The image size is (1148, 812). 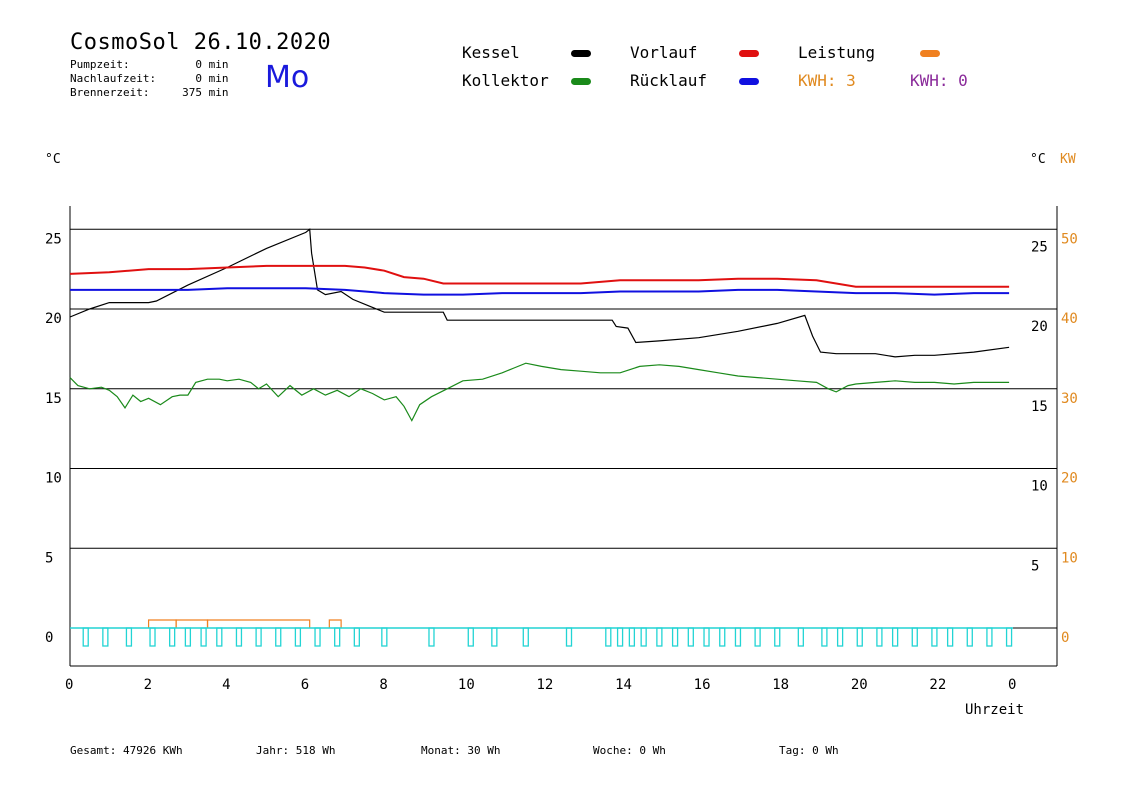 I want to click on nachlaufzeit-label: Nachlaufzeit:, so click(x=113, y=78).